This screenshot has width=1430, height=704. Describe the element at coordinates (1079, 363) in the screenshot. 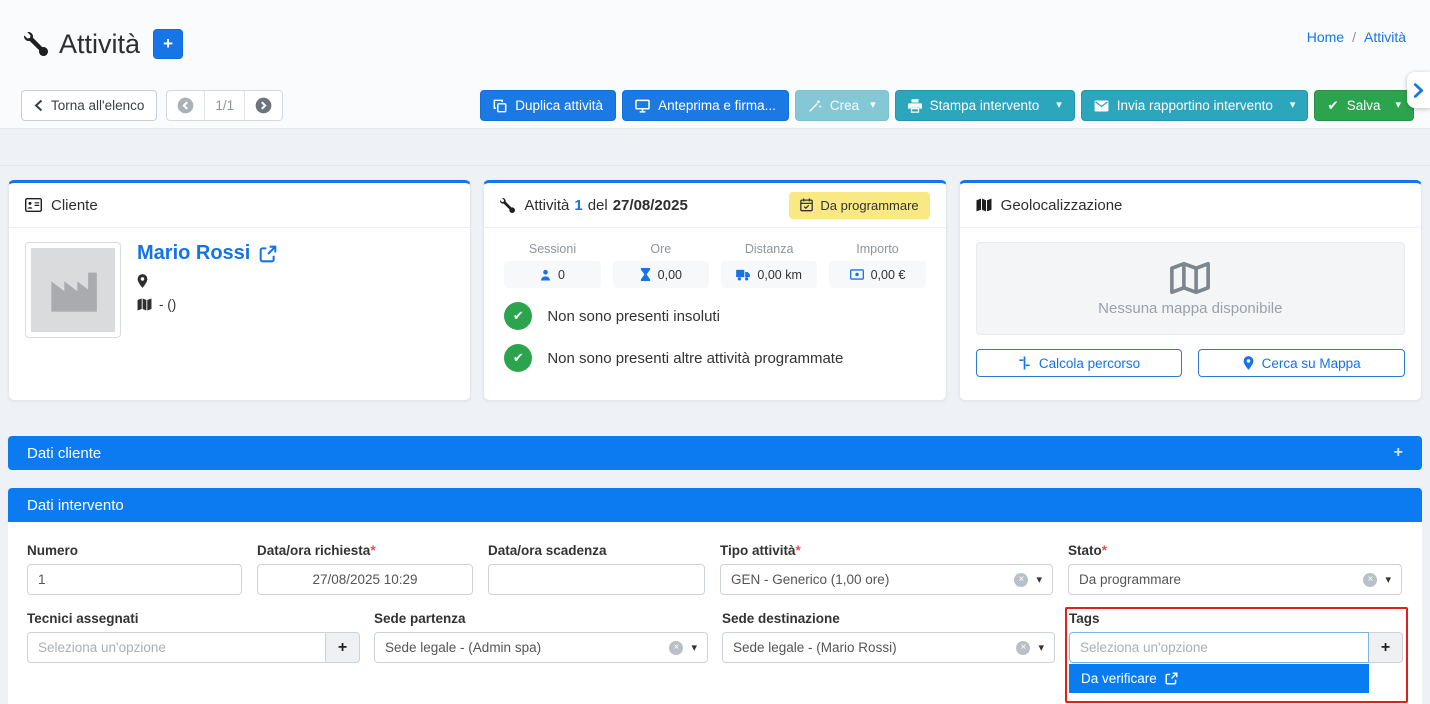

I see `calc-route-button: Calcola percorso` at that location.